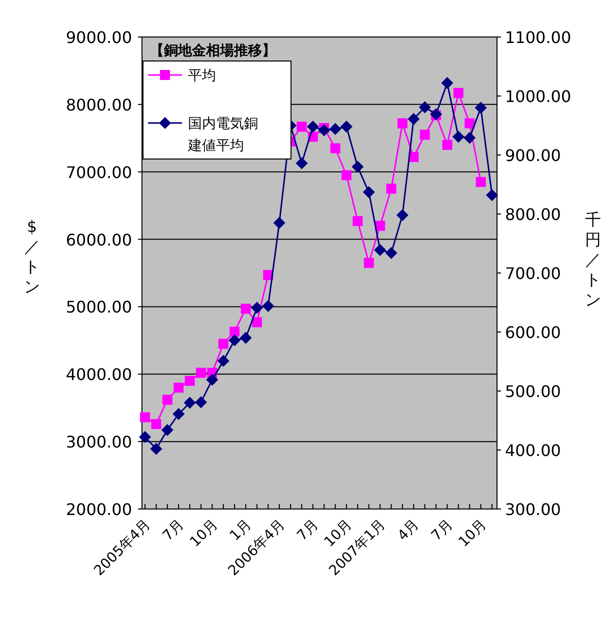 This screenshot has height=629, width=610. Describe the element at coordinates (99, 307) in the screenshot. I see `y-tick-label: 5000.00` at that location.